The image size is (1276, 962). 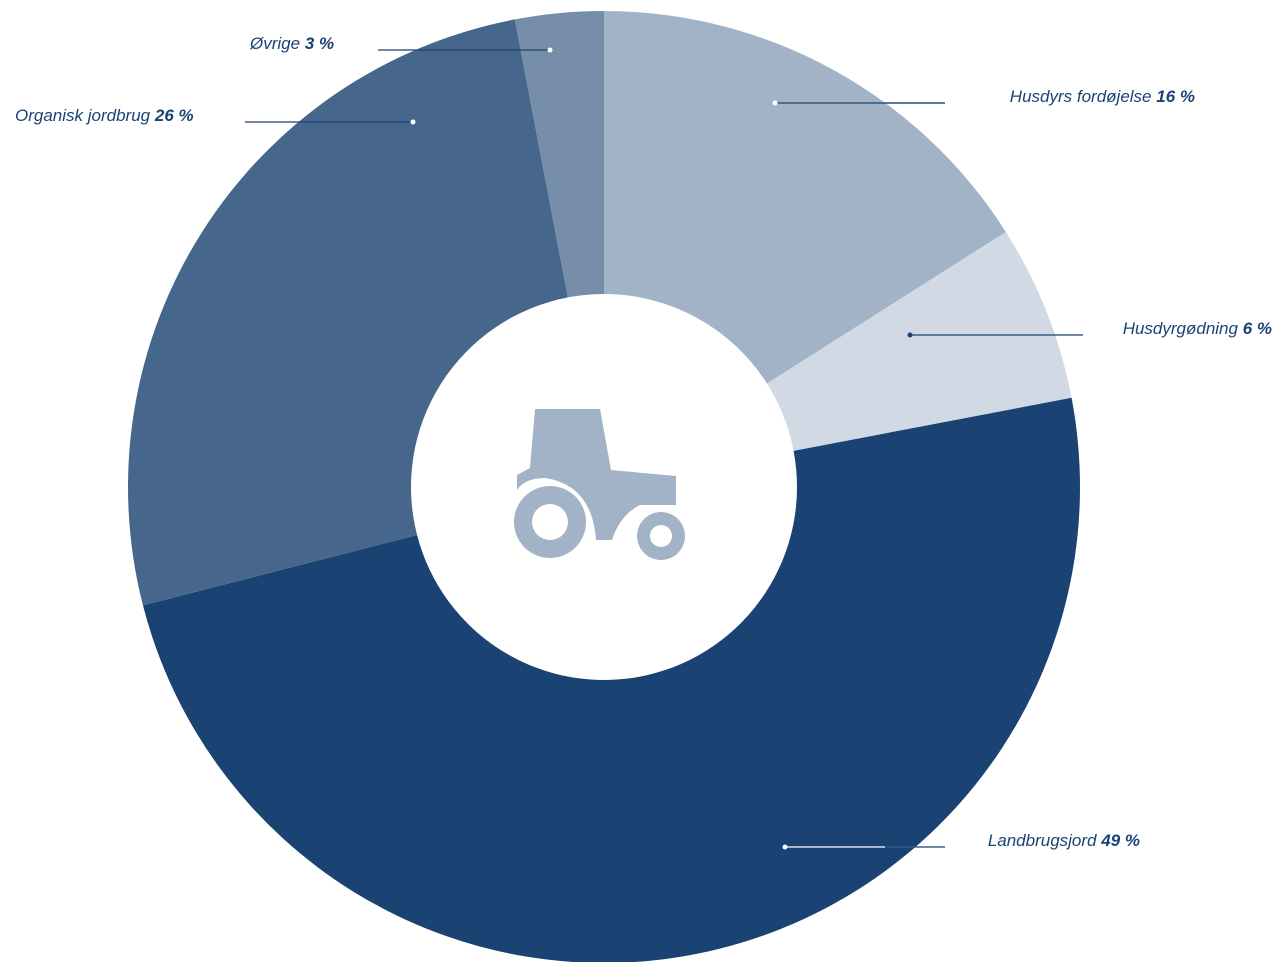 I want to click on value-label: 6 %, so click(x=1257, y=328).